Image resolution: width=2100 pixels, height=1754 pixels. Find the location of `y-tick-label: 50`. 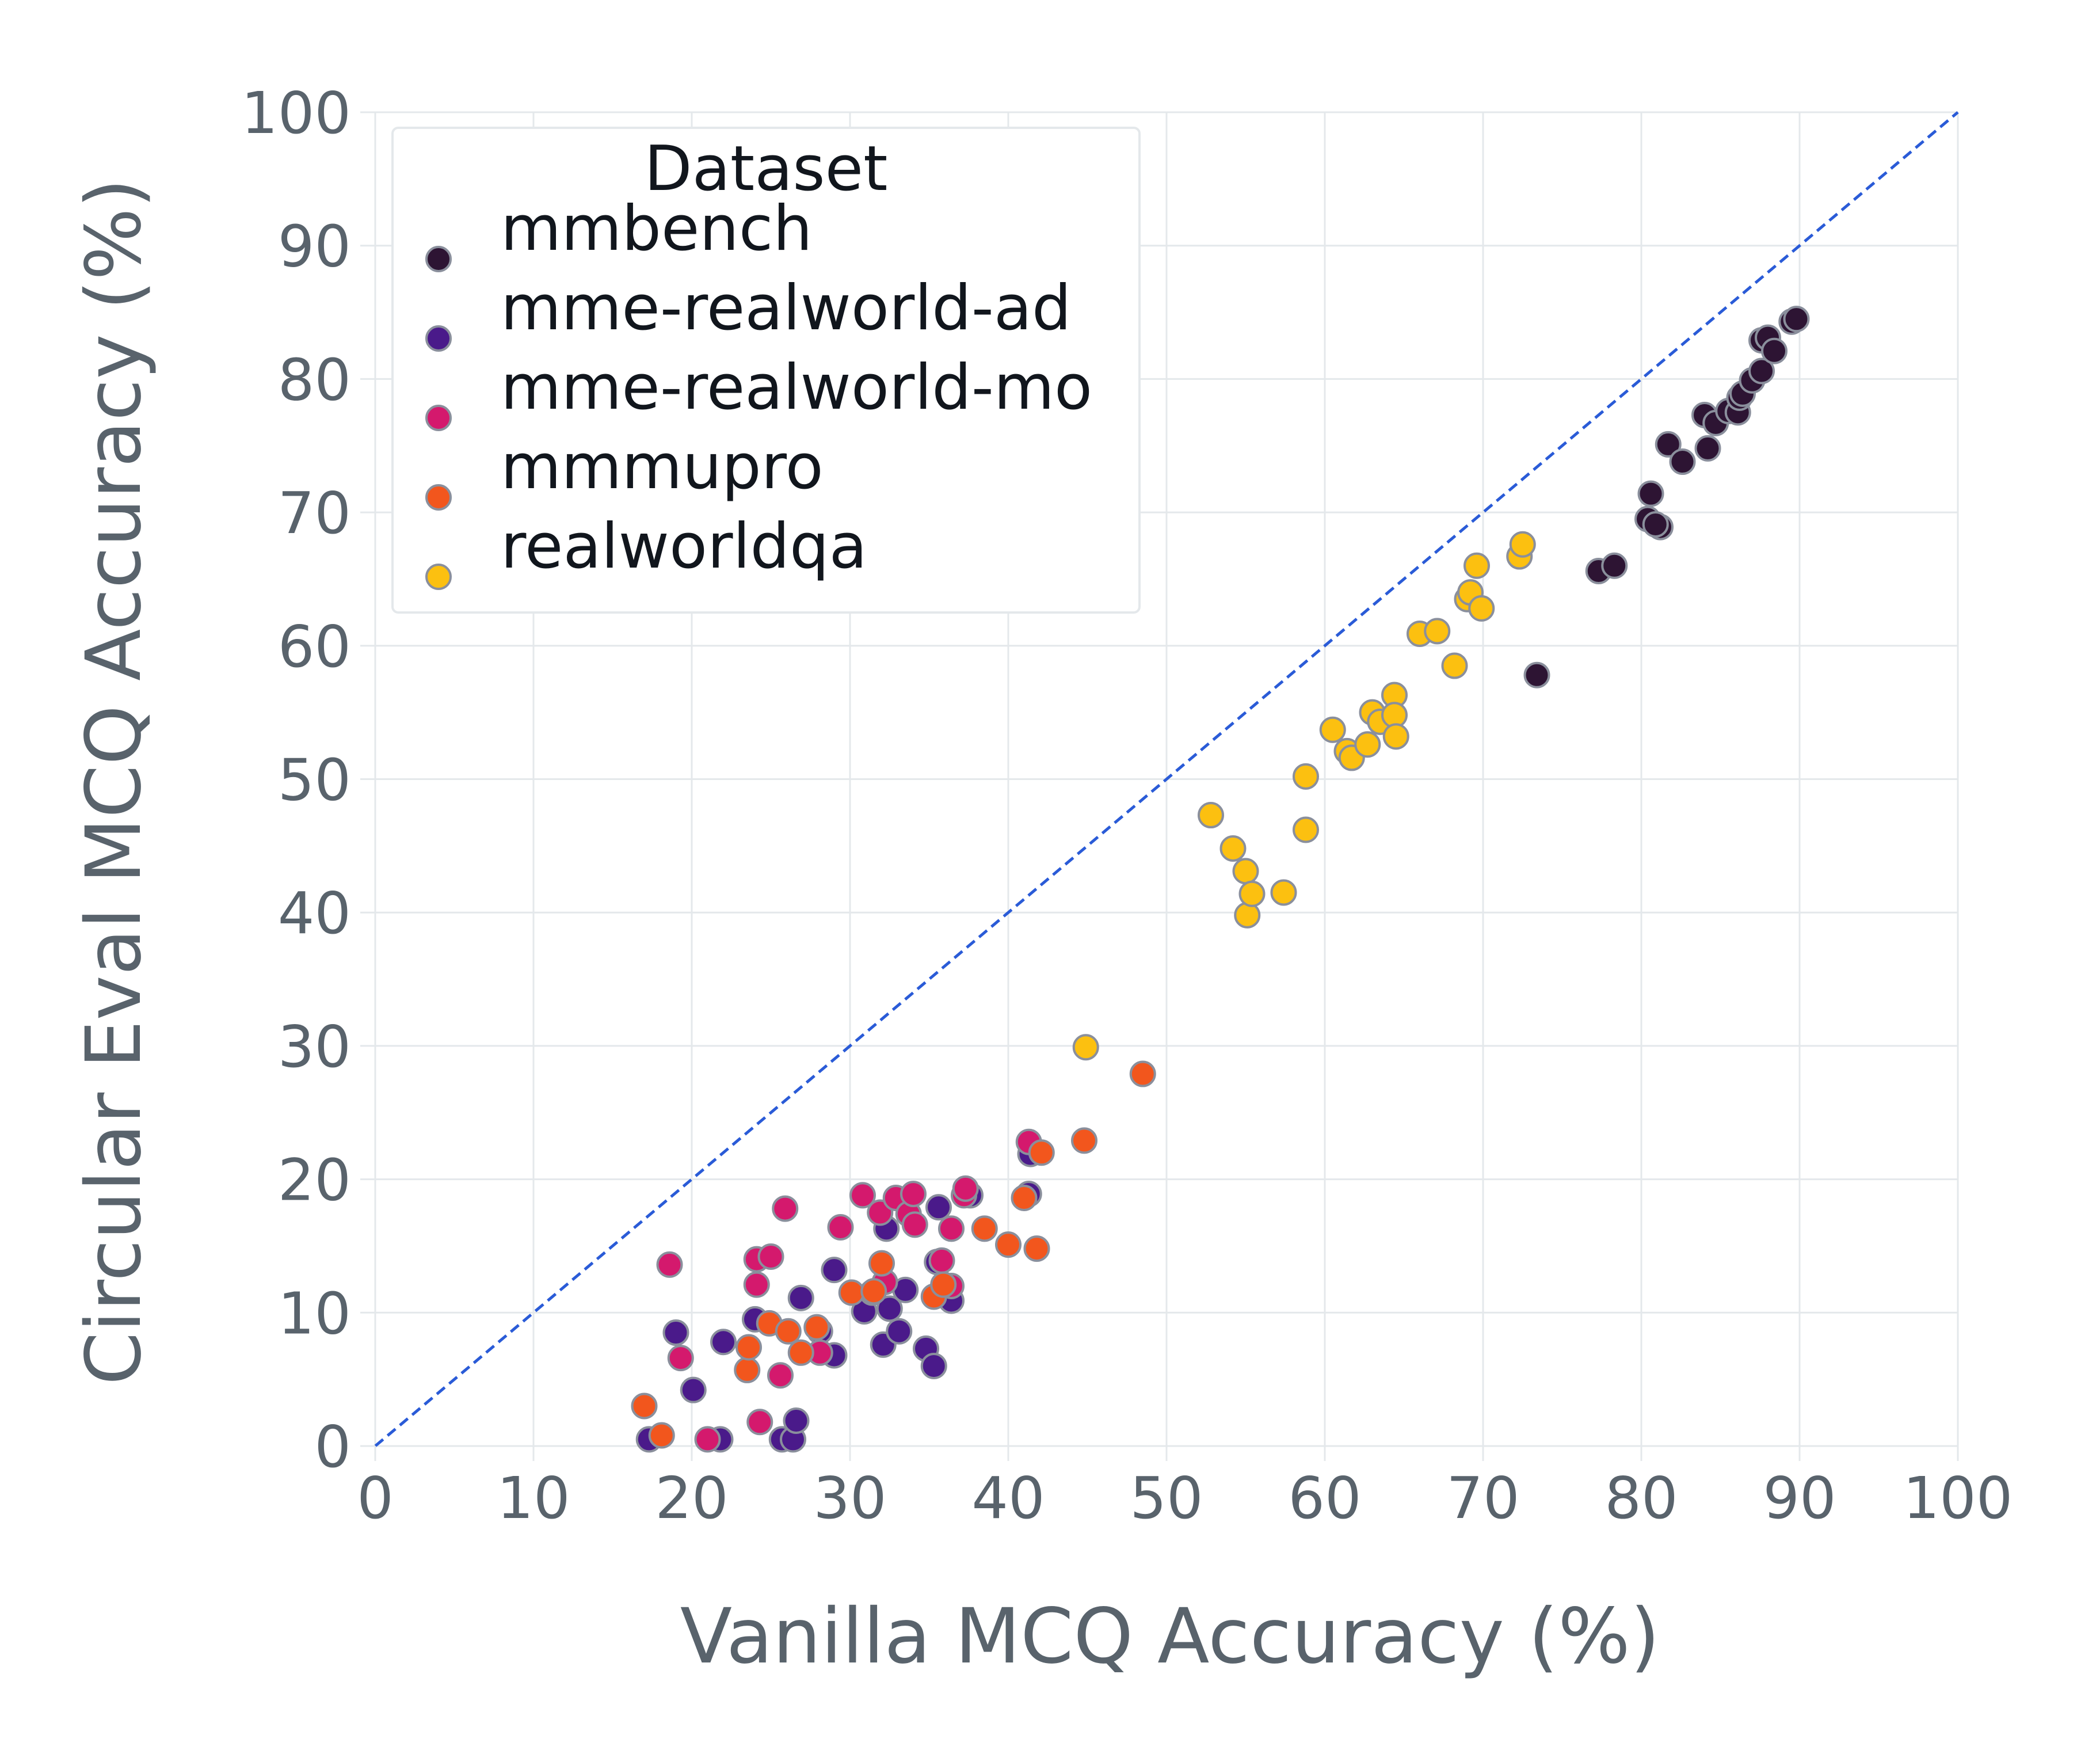

y-tick-label: 50 is located at coordinates (314, 780).